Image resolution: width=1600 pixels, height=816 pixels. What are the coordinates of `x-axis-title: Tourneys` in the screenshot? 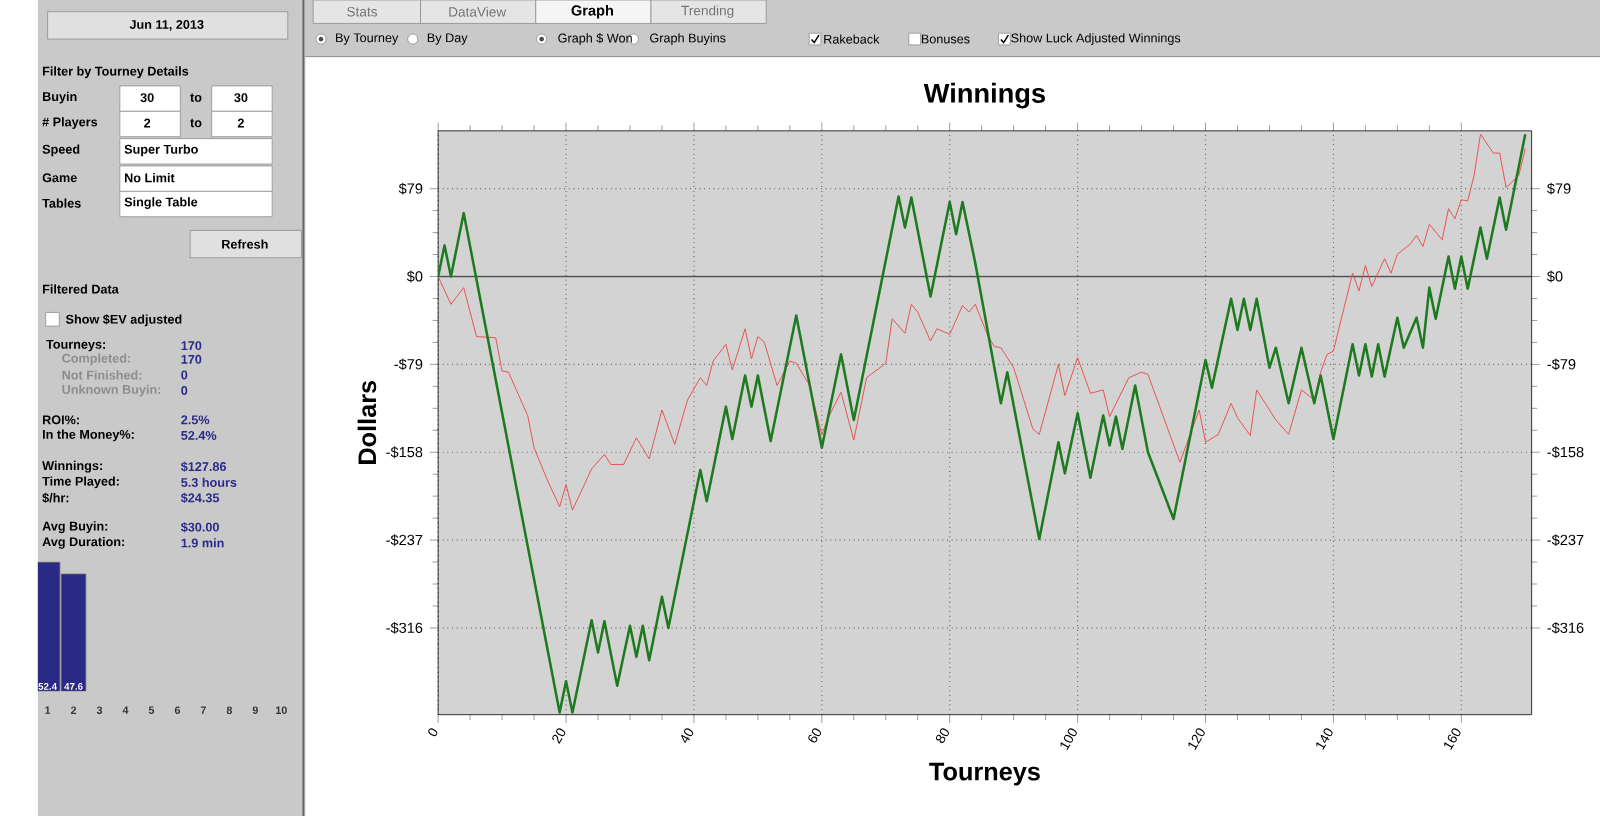 It's located at (984, 774).